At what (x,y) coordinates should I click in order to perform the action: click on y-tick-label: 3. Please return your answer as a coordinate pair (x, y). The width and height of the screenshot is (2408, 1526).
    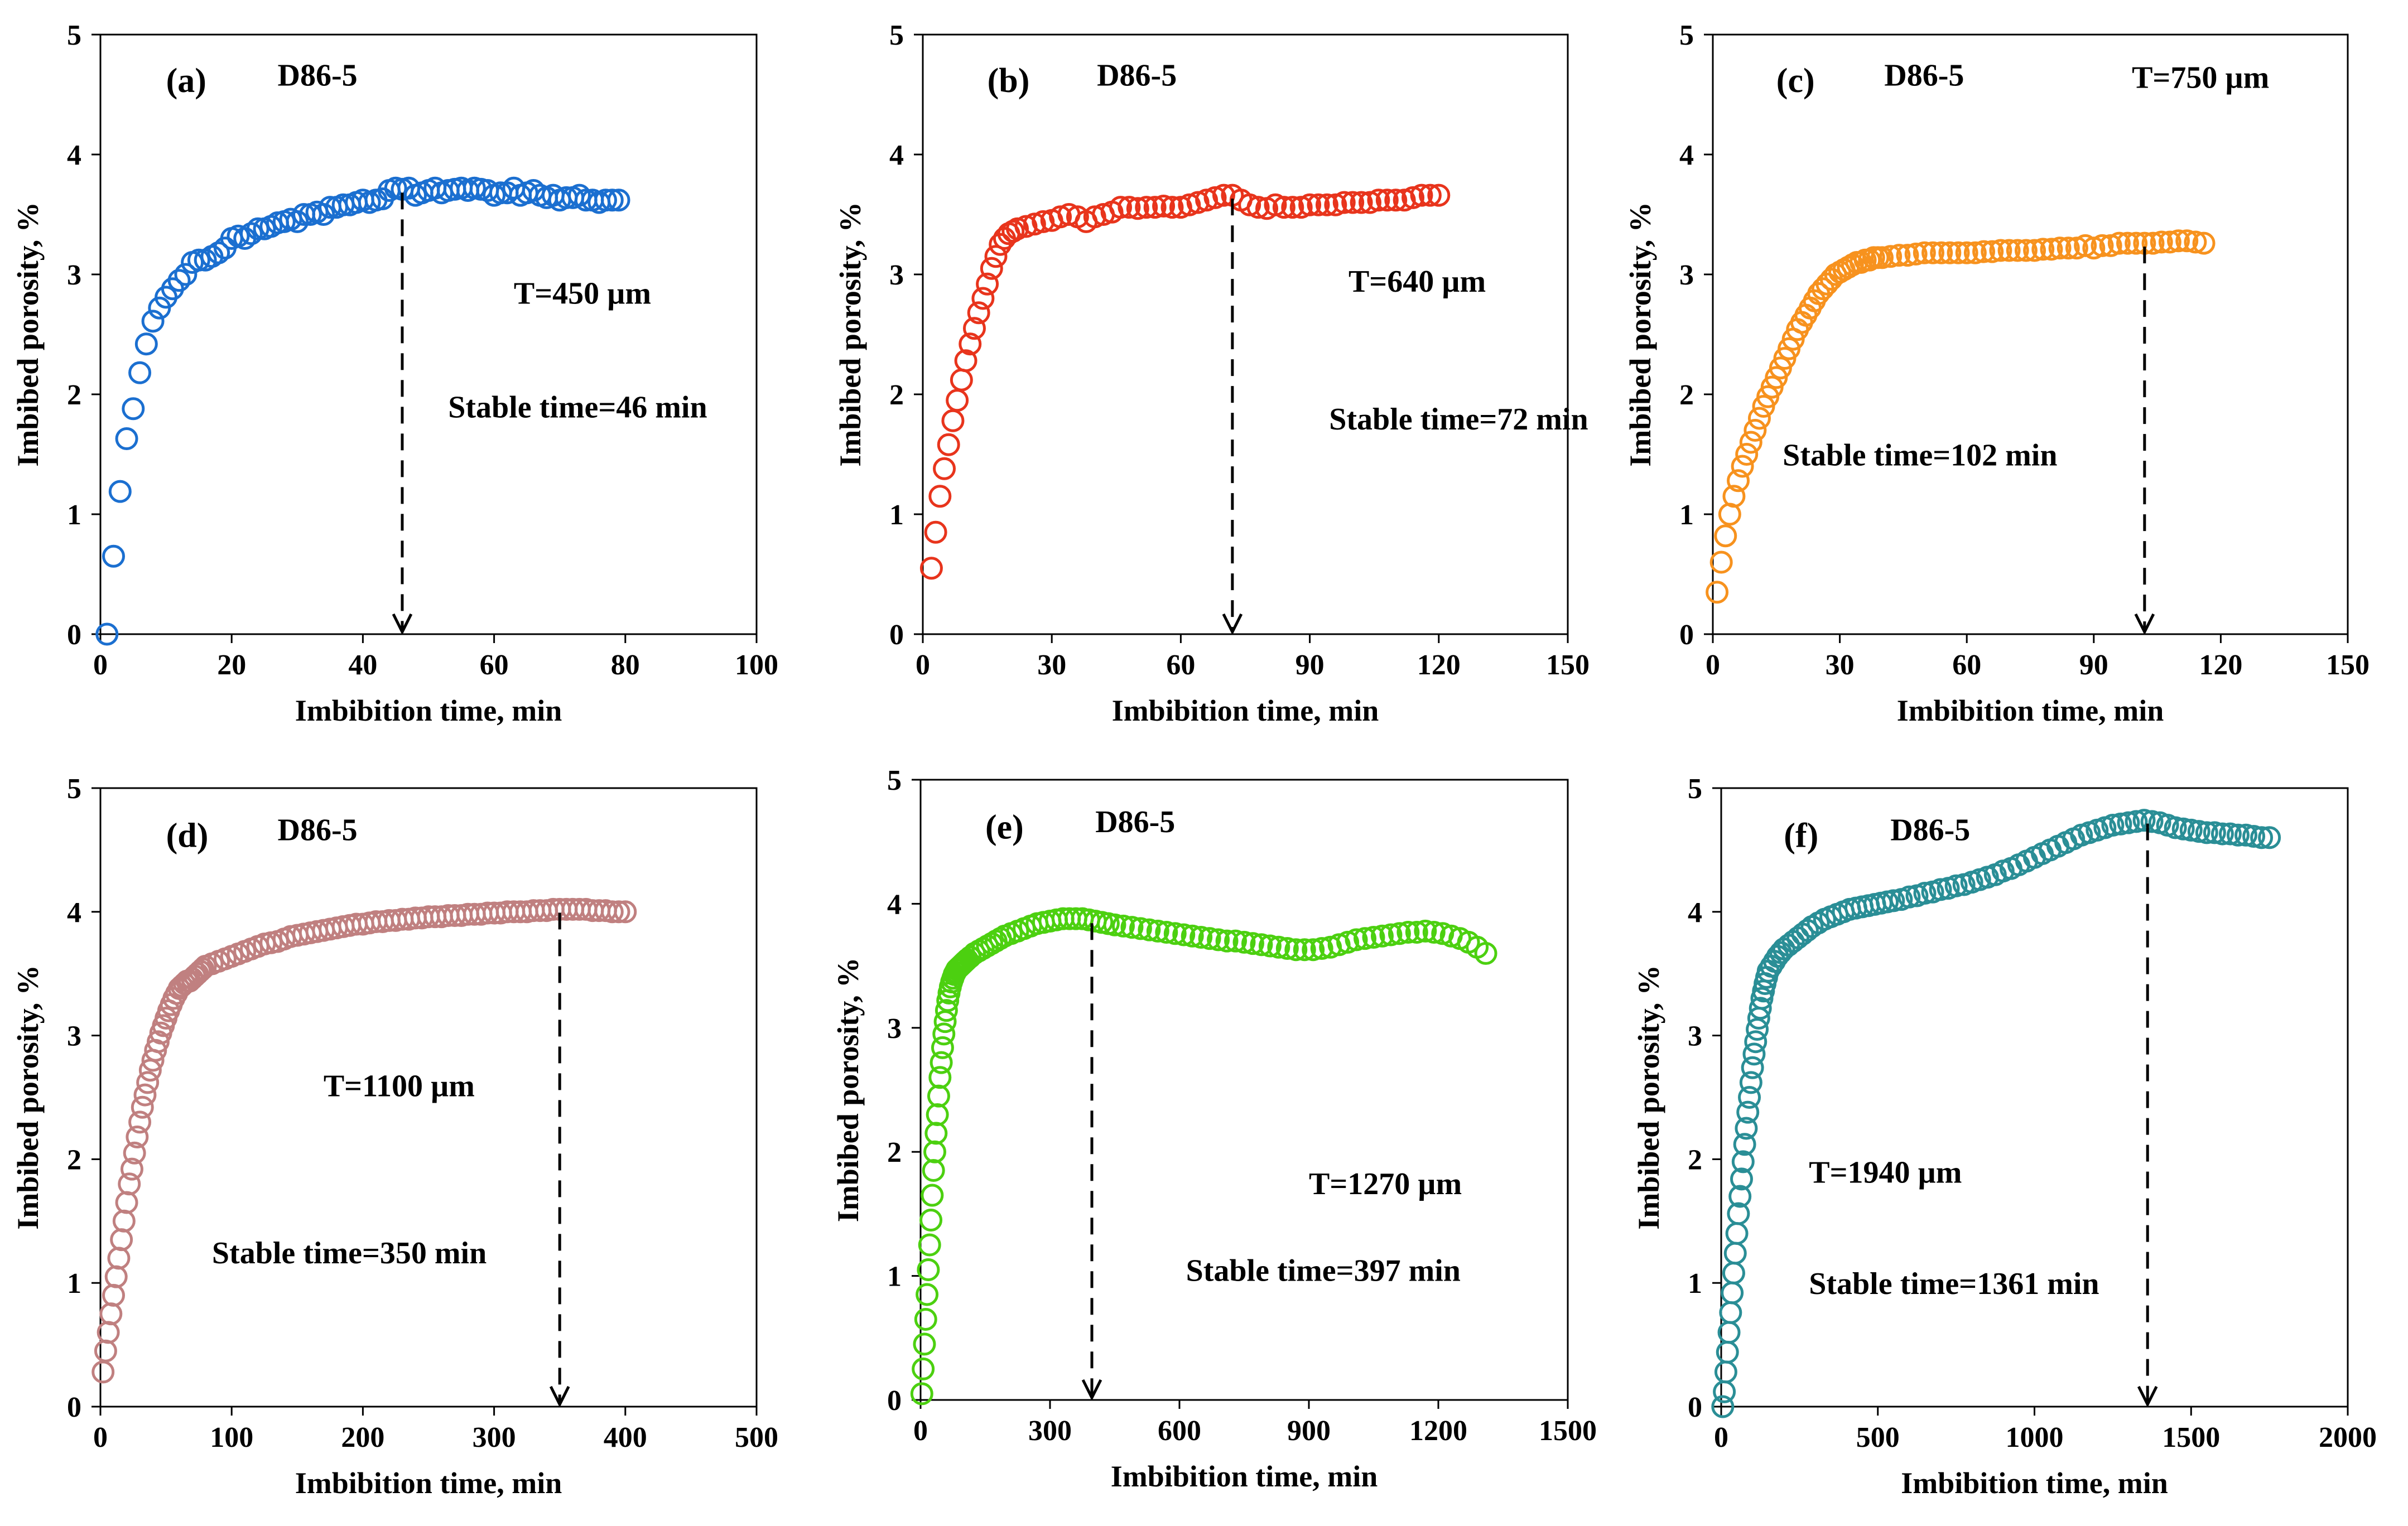
    Looking at the image, I should click on (74, 1036).